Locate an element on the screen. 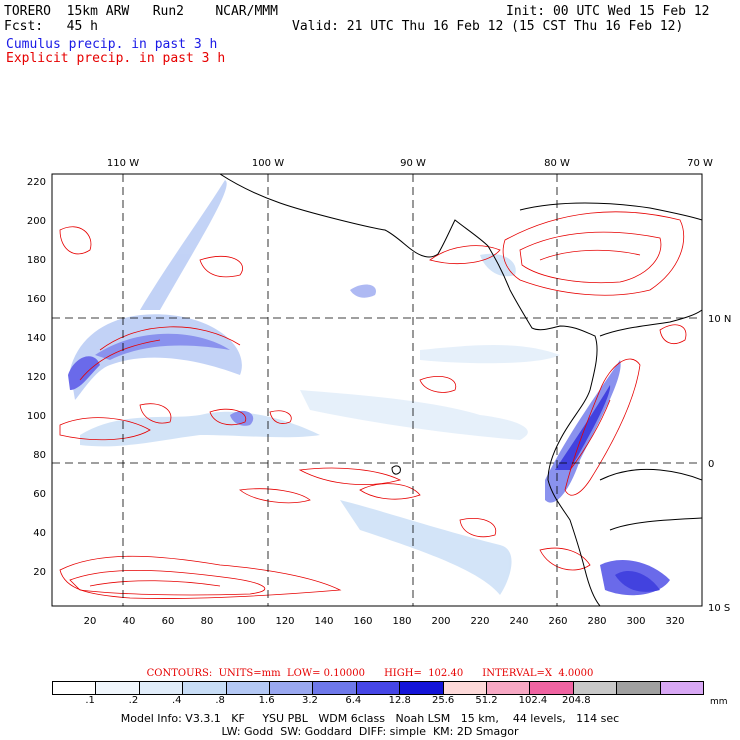 Image resolution: width=740 pixels, height=740 pixels. x-tick: 120 is located at coordinates (284, 621).